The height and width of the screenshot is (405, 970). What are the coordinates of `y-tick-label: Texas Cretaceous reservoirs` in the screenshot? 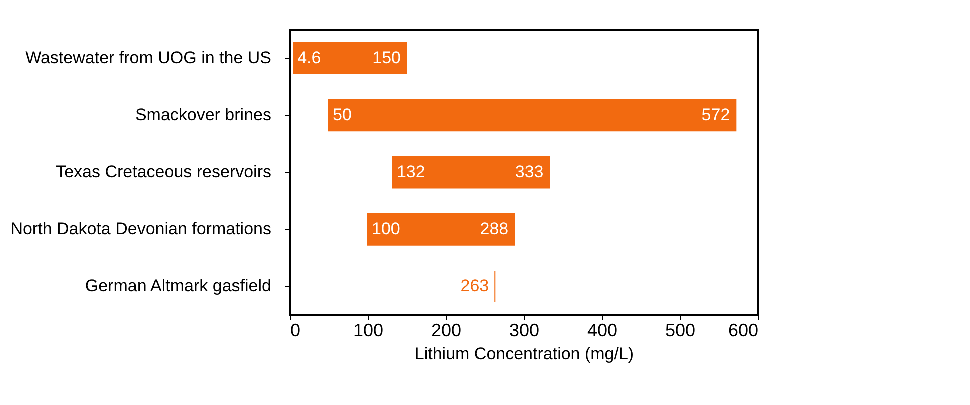 It's located at (164, 172).